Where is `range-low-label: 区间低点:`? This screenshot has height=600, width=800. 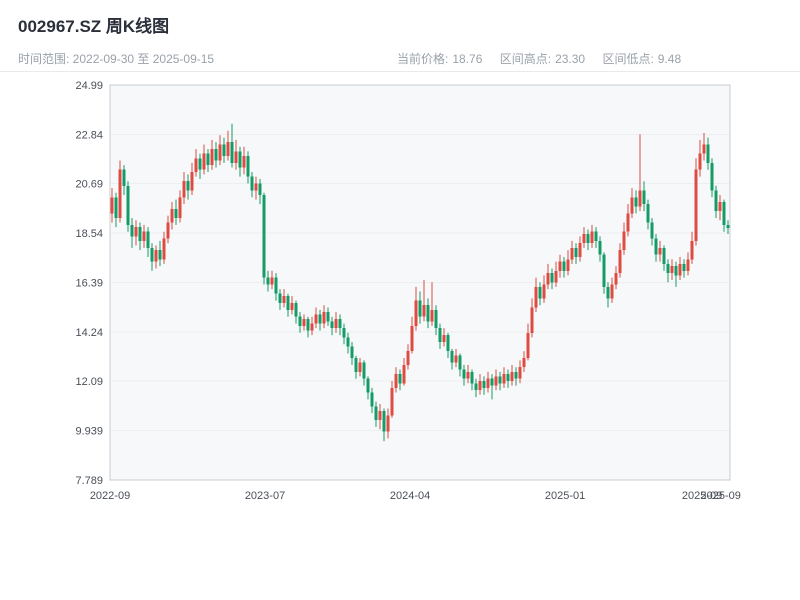
range-low-label: 区间低点: is located at coordinates (628, 59).